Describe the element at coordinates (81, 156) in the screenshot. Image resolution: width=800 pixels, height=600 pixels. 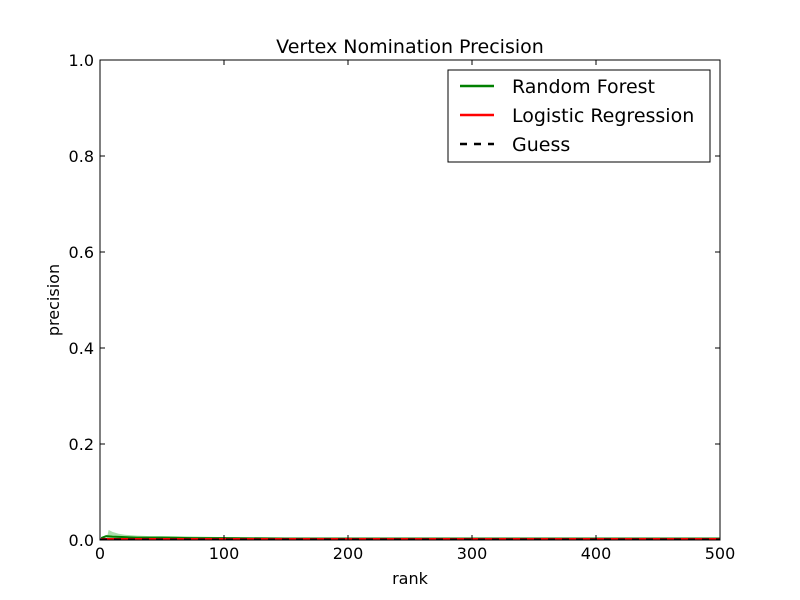
I see `y-tick-label: 0.8` at that location.